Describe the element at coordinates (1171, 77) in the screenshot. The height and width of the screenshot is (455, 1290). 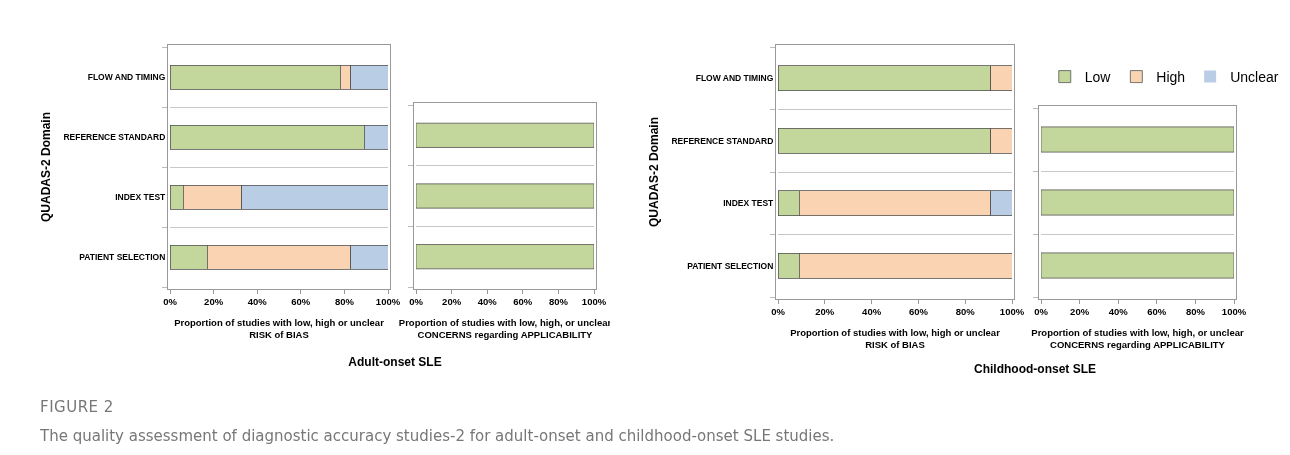
I see `legend-label: High` at that location.